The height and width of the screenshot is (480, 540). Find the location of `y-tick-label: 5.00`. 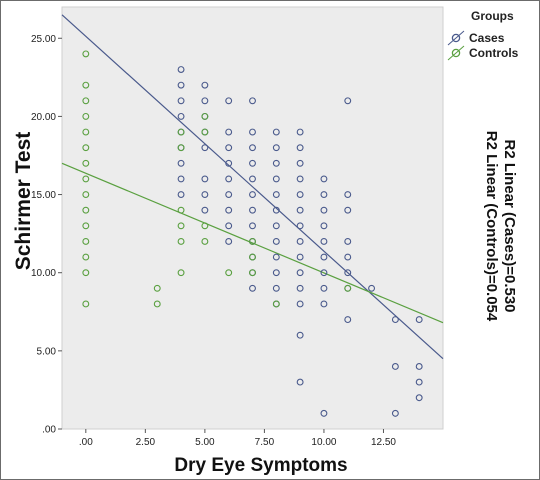

y-tick-label: 5.00 is located at coordinates (47, 351).